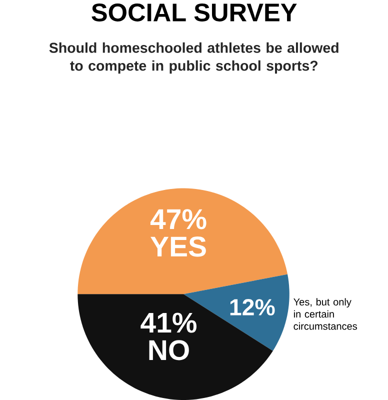 Image resolution: width=388 pixels, height=400 pixels. Describe the element at coordinates (178, 219) in the screenshot. I see `data-label: 47%` at that location.